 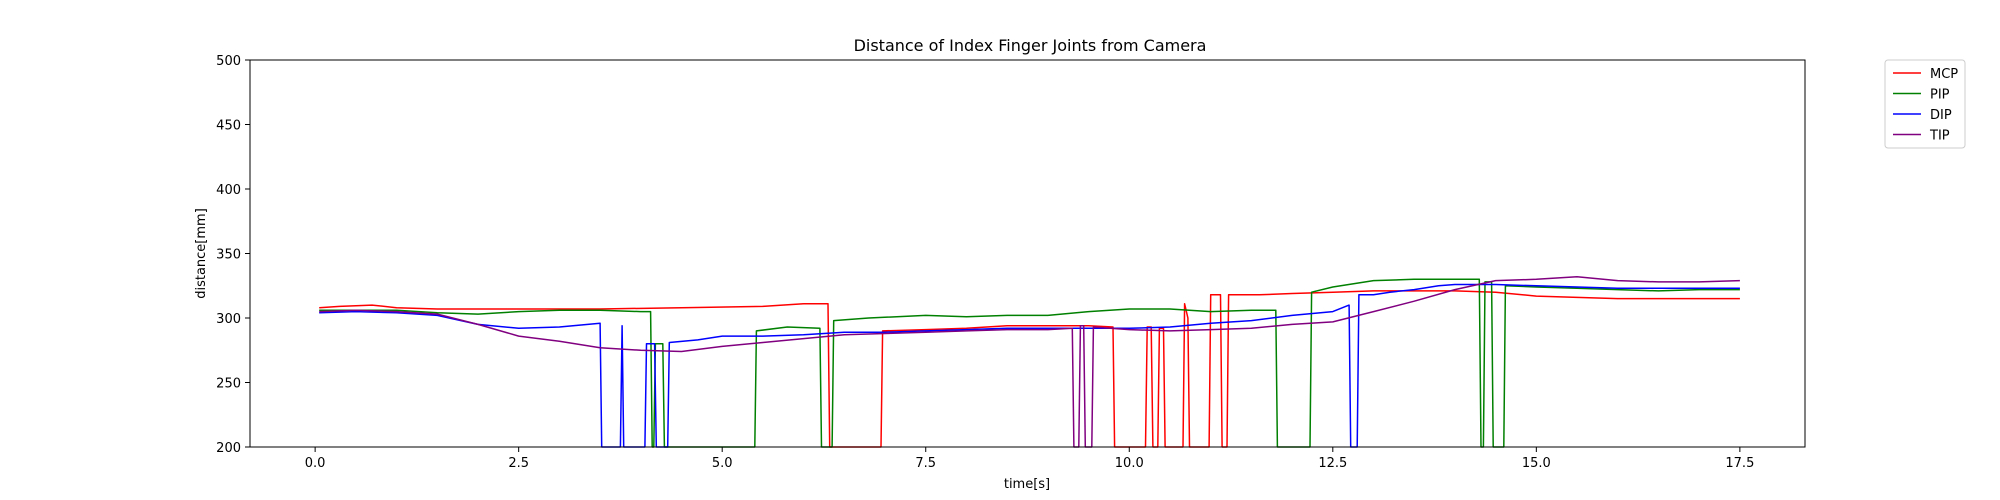 I want to click on x-tick-label: 12.5, so click(x=1332, y=463).